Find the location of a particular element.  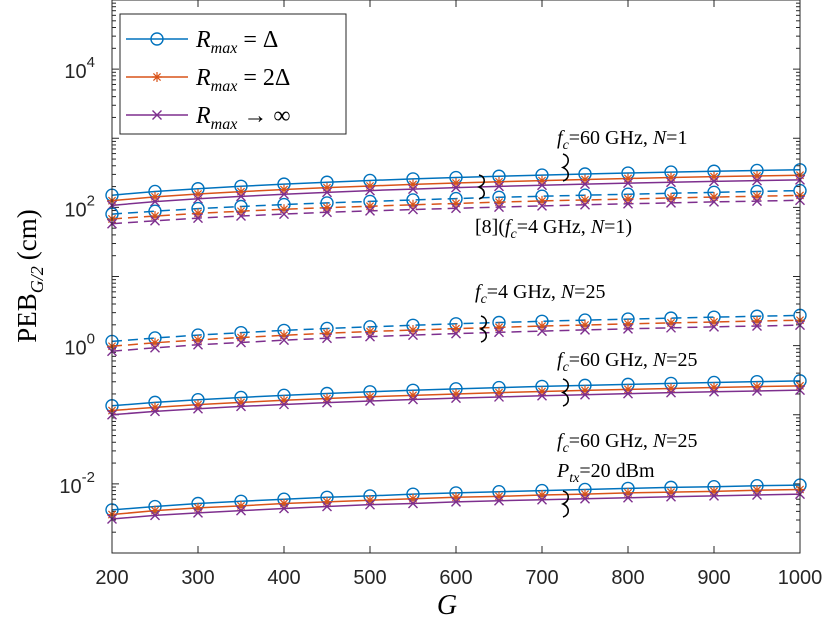

annotation-braces is located at coordinates (523, 335).